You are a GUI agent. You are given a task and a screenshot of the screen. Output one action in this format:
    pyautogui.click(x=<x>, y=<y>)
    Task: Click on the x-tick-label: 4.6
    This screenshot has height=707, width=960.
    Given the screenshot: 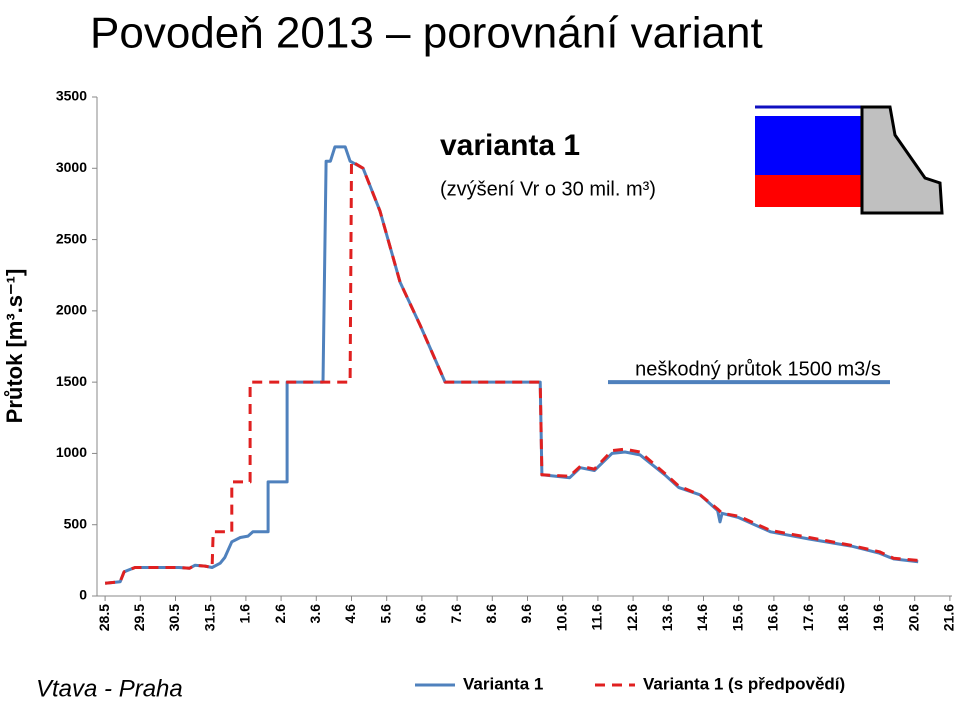 What is the action you would take?
    pyautogui.click(x=350, y=614)
    